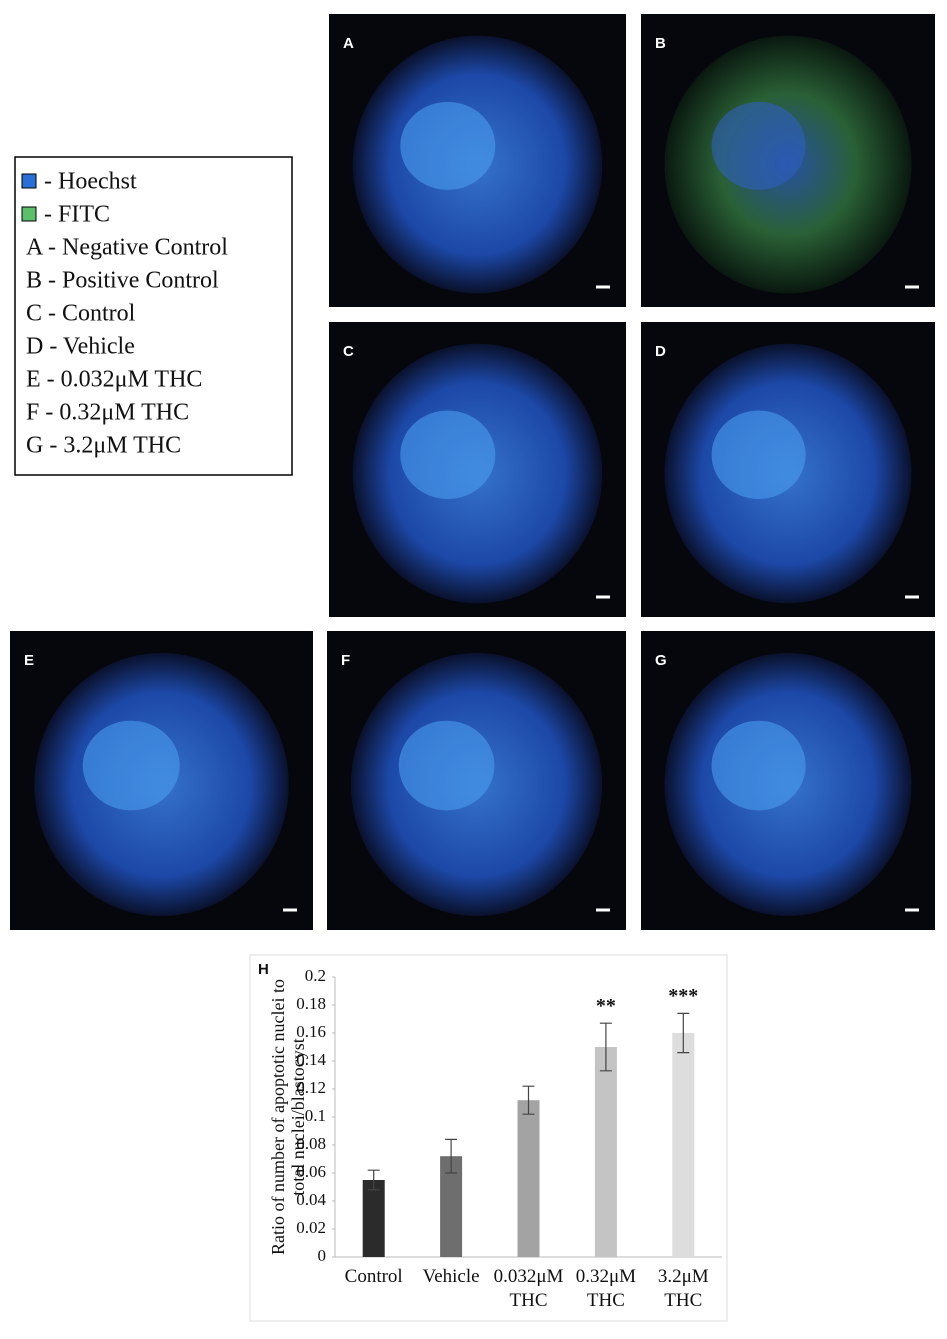 The height and width of the screenshot is (1339, 947). I want to click on x-tick-label: 0.032μM THC, so click(528, 1288).